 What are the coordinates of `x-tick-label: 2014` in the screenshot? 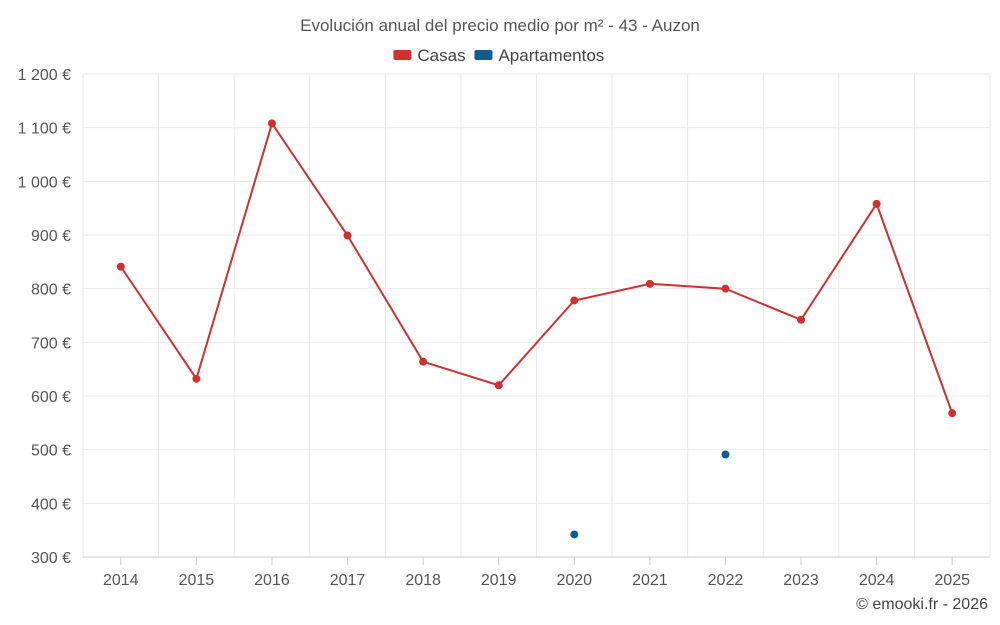 It's located at (121, 580).